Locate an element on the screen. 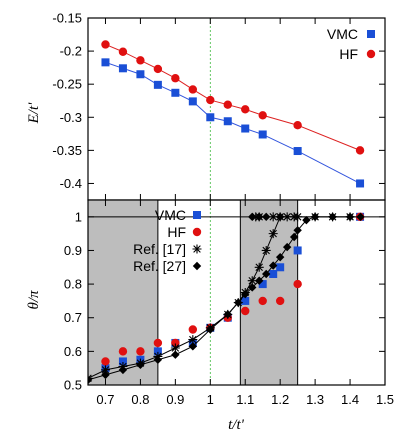 Image resolution: width=415 pixels, height=436 pixels. y-tick-label: -0.25 is located at coordinates (67, 84).